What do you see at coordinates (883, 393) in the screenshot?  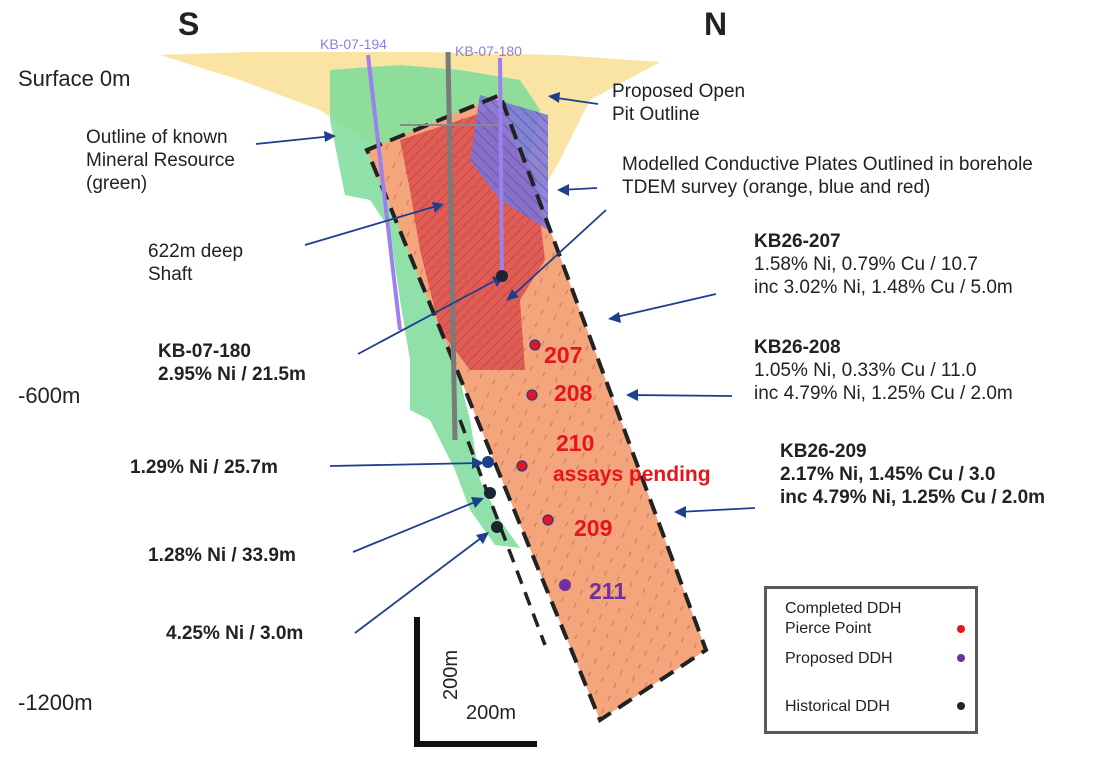 I see `kb26-208-line: inc 4.79% Ni, 1.25% Cu / 2.0m` at bounding box center [883, 393].